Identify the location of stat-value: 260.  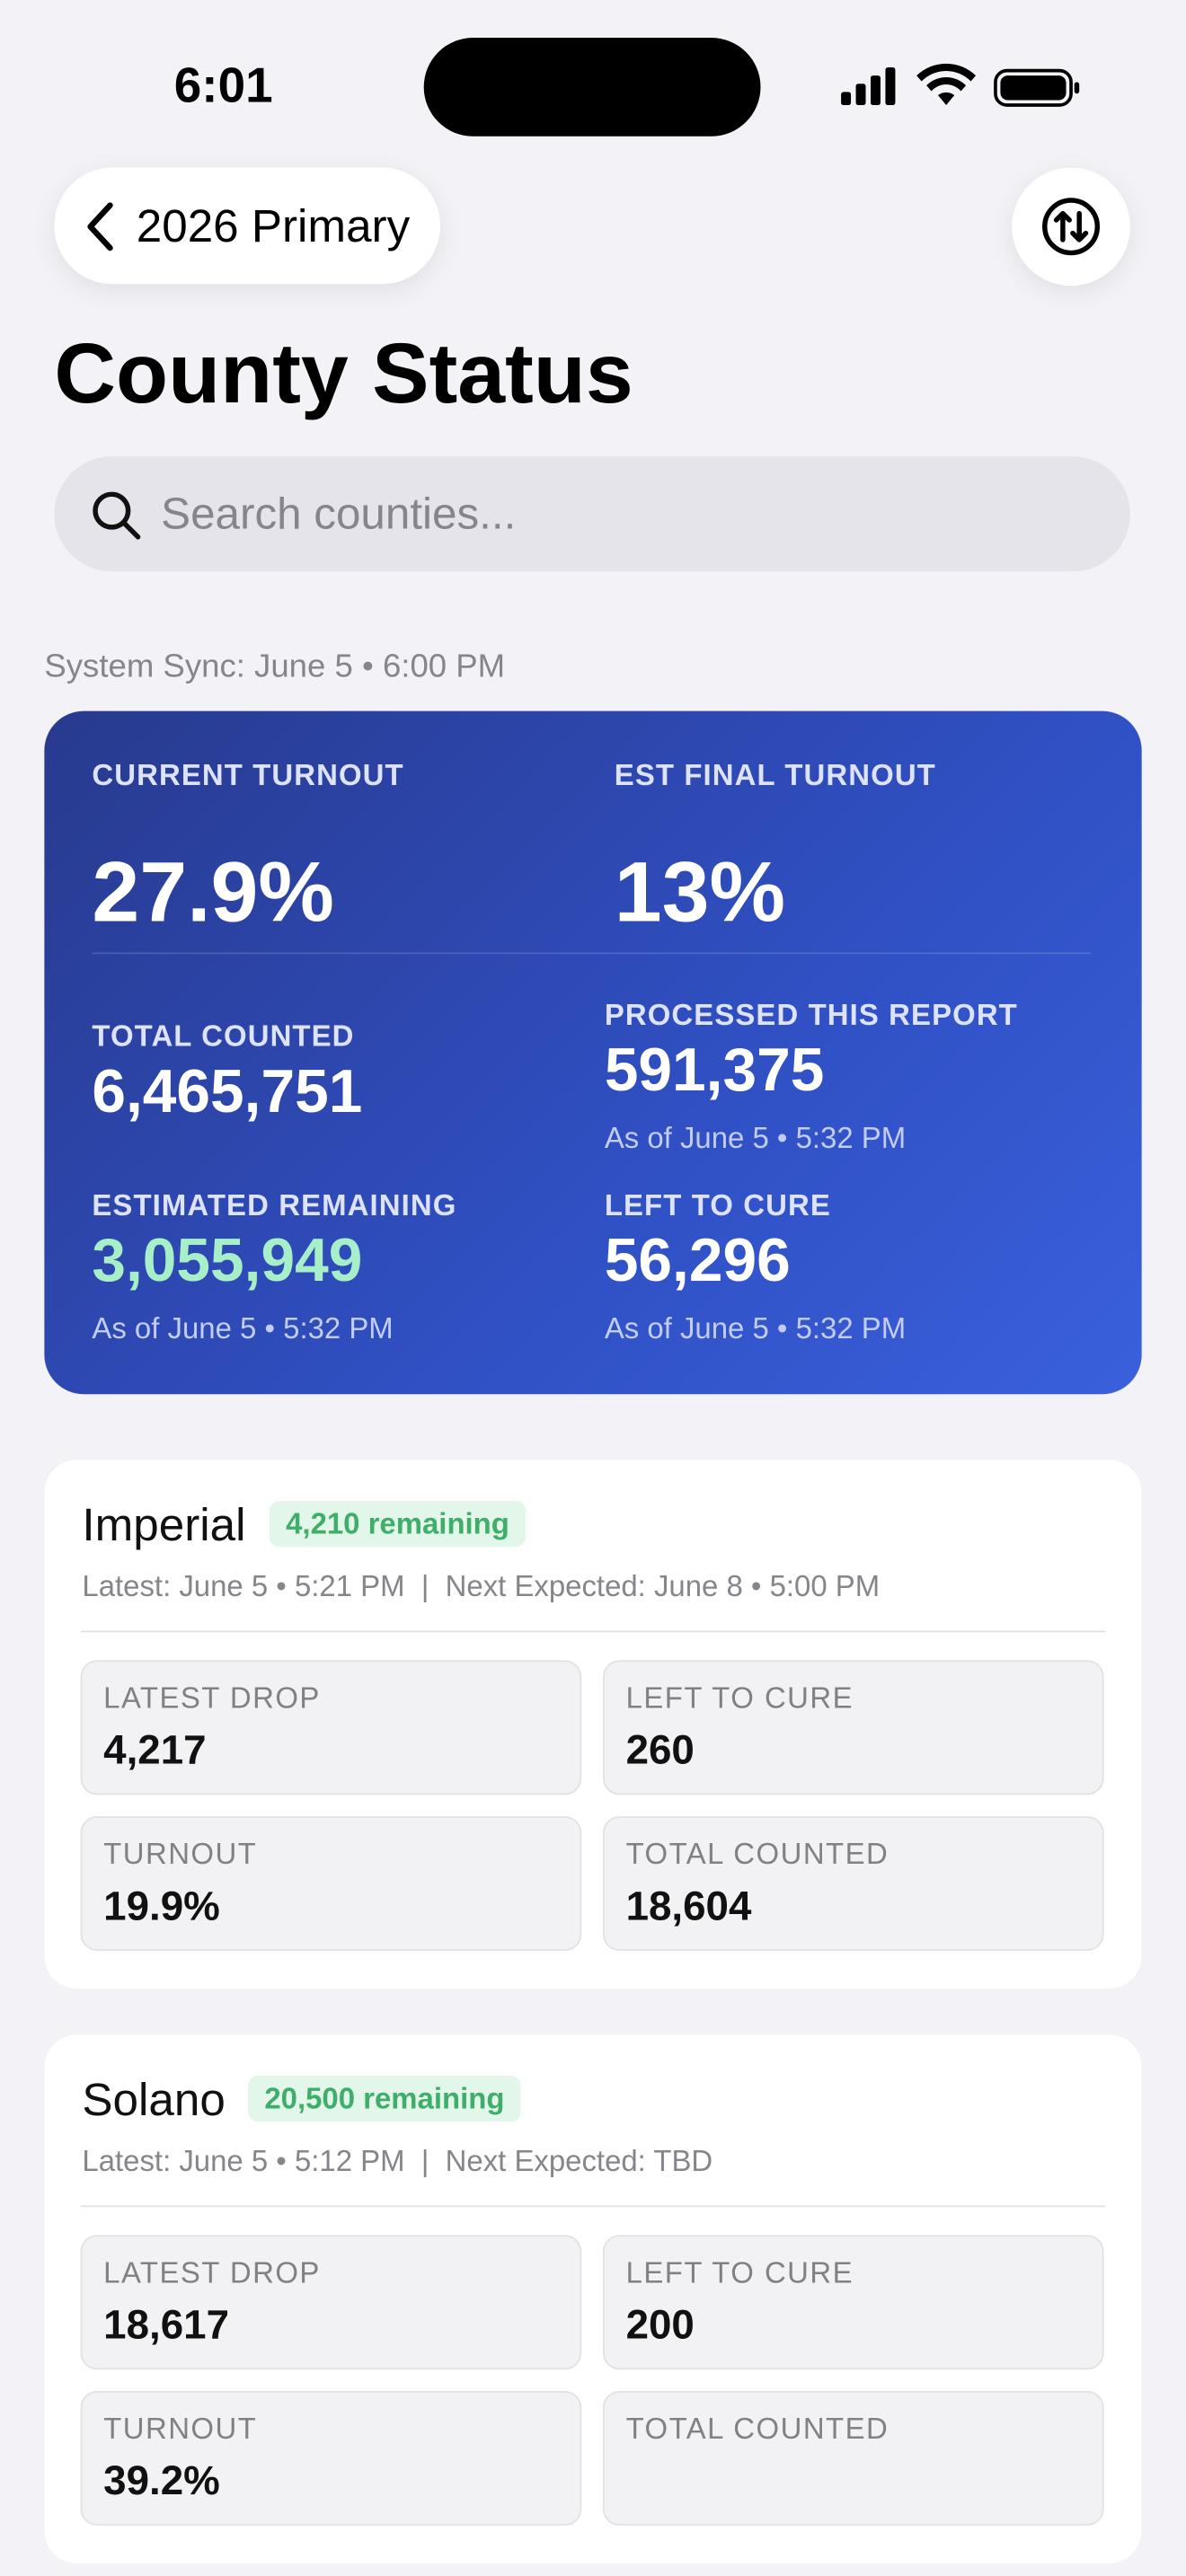
(660, 1750).